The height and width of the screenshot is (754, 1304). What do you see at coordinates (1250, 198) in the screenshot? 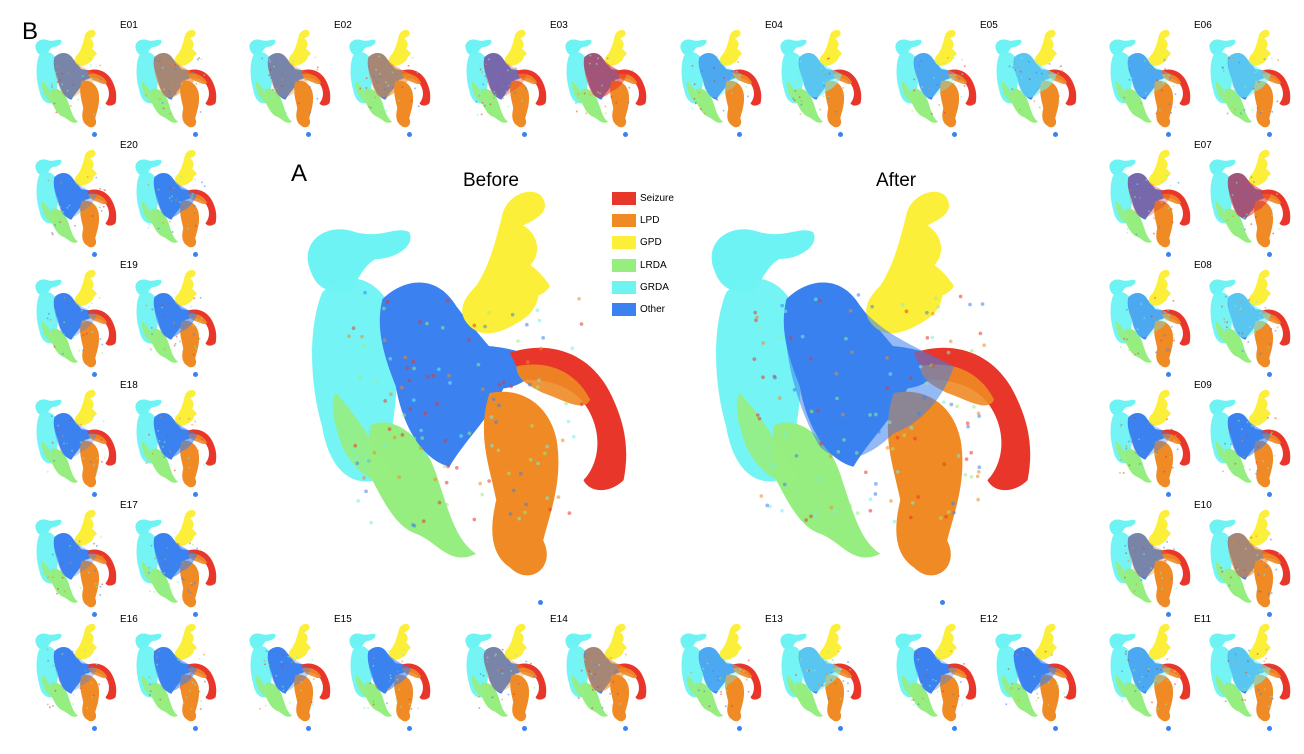
I see `expert-after-plot` at bounding box center [1250, 198].